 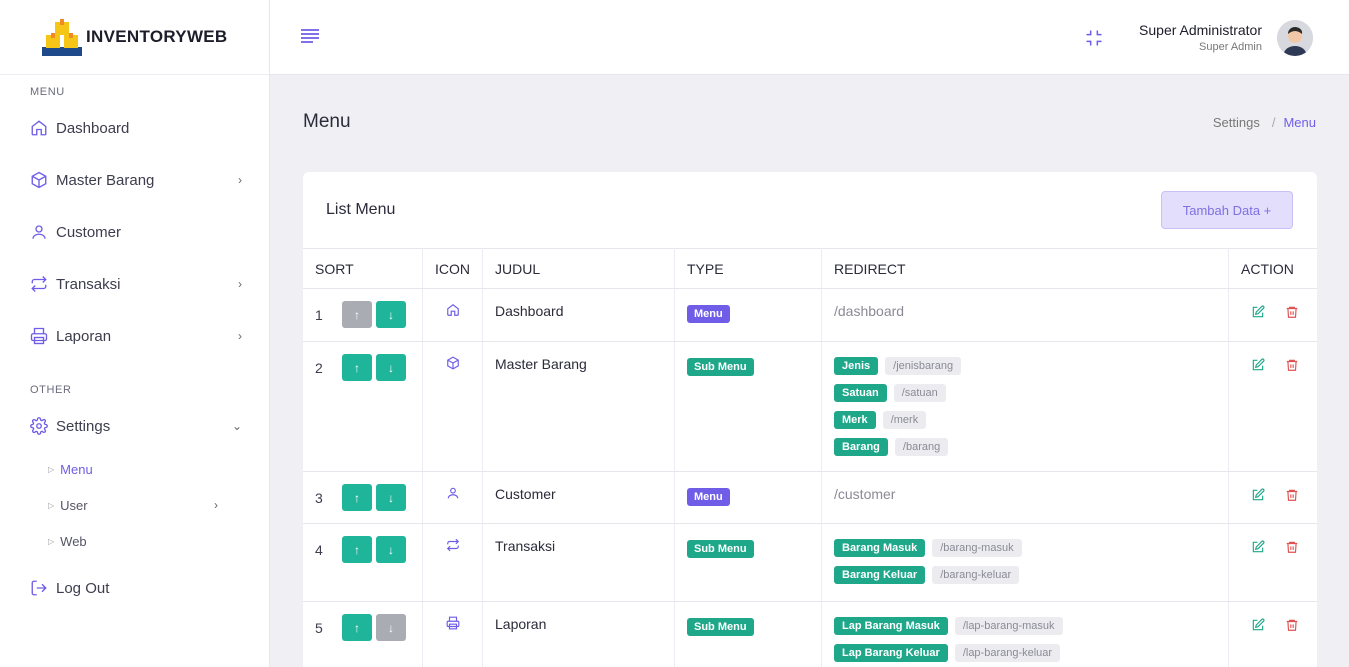 What do you see at coordinates (1230, 47) in the screenshot?
I see `user-role: Super Admin` at bounding box center [1230, 47].